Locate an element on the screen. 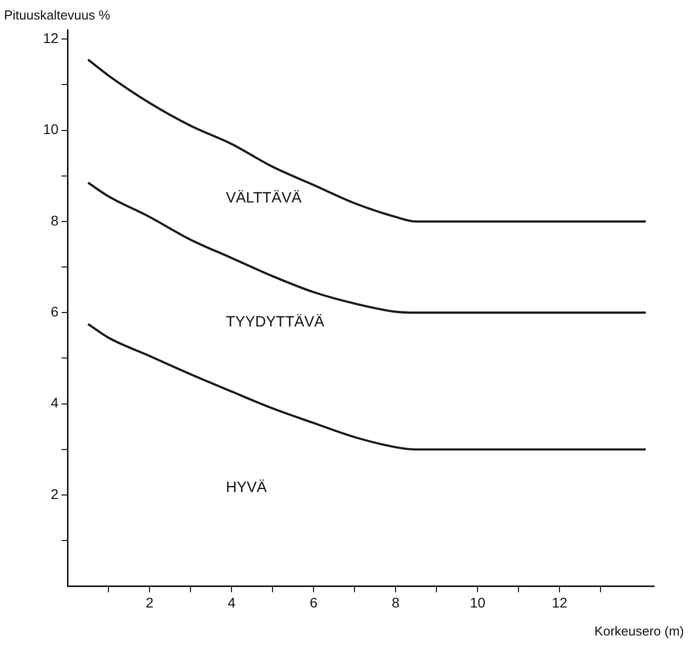  annotation: HYVÄ is located at coordinates (246, 487).